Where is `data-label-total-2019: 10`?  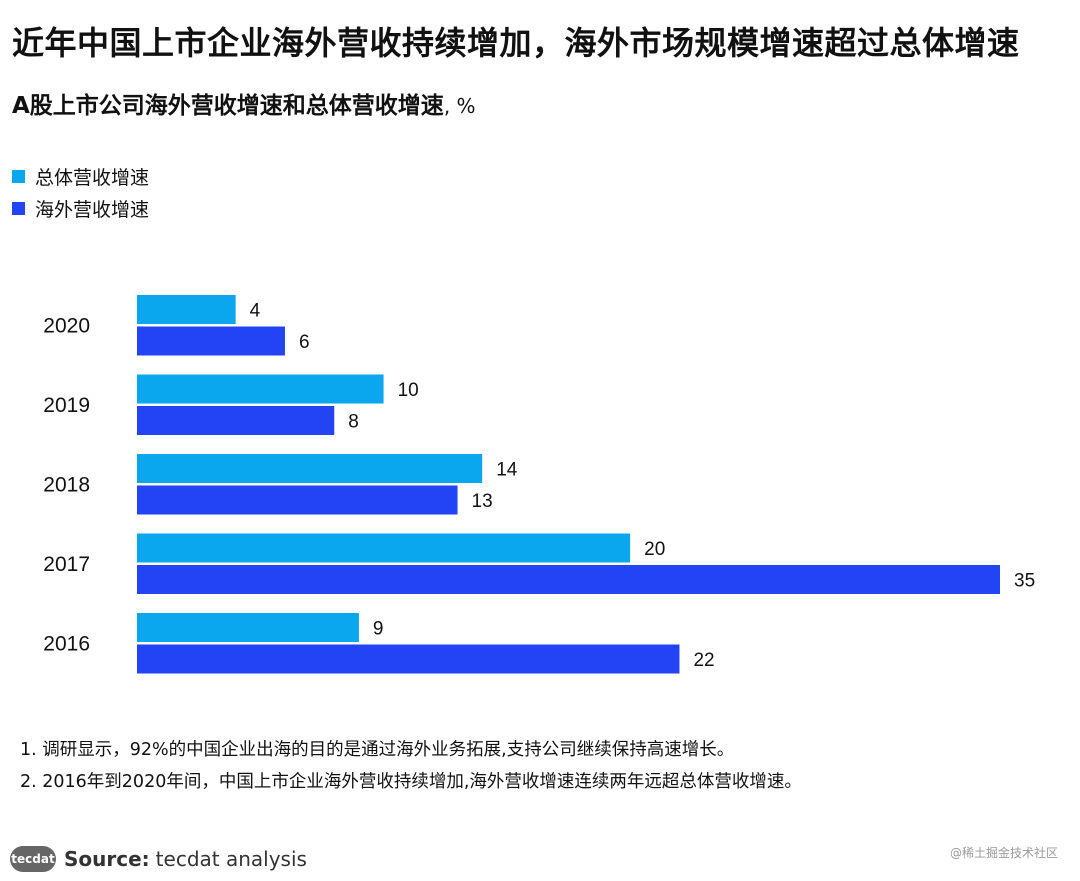 data-label-total-2019: 10 is located at coordinates (408, 390).